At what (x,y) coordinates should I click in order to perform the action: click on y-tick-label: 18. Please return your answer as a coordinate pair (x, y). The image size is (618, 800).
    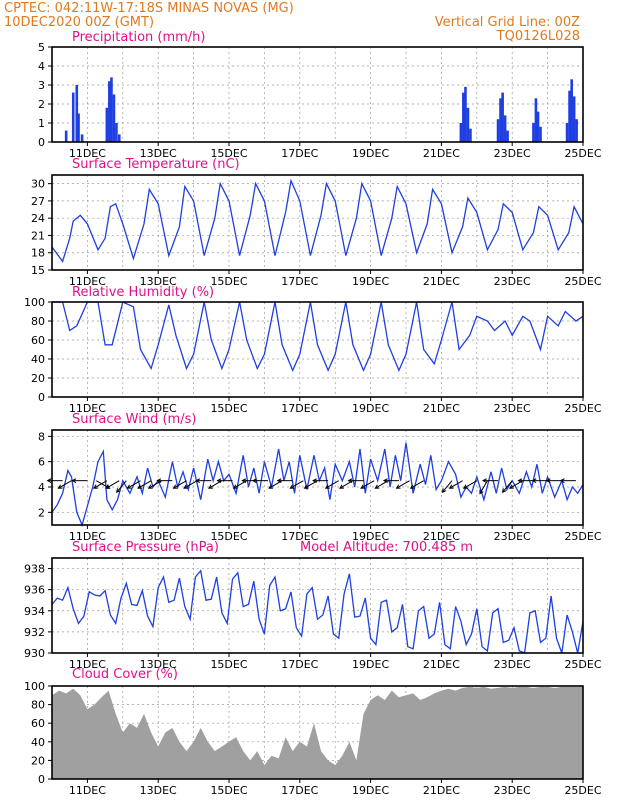
    Looking at the image, I should click on (38, 253).